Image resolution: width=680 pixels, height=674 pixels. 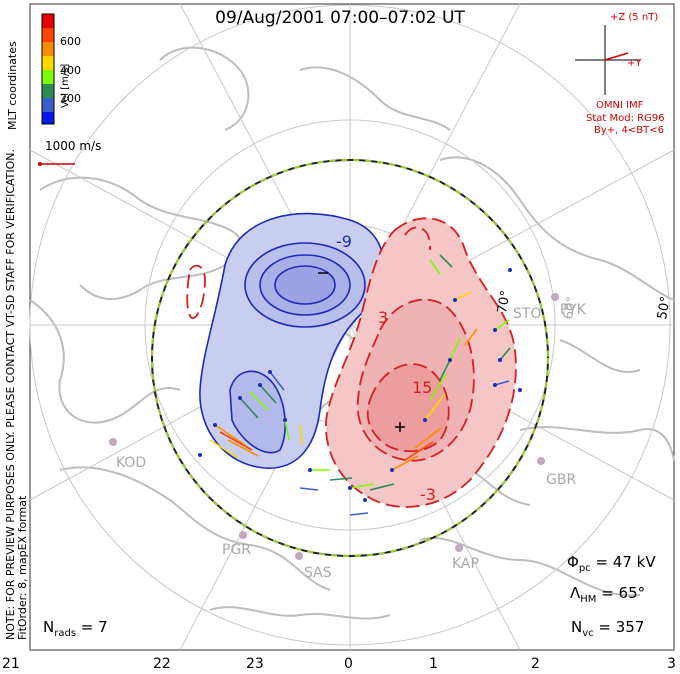 What do you see at coordinates (611, 563) in the screenshot?
I see `stat-phi-pc: Φpc = 47 kV` at bounding box center [611, 563].